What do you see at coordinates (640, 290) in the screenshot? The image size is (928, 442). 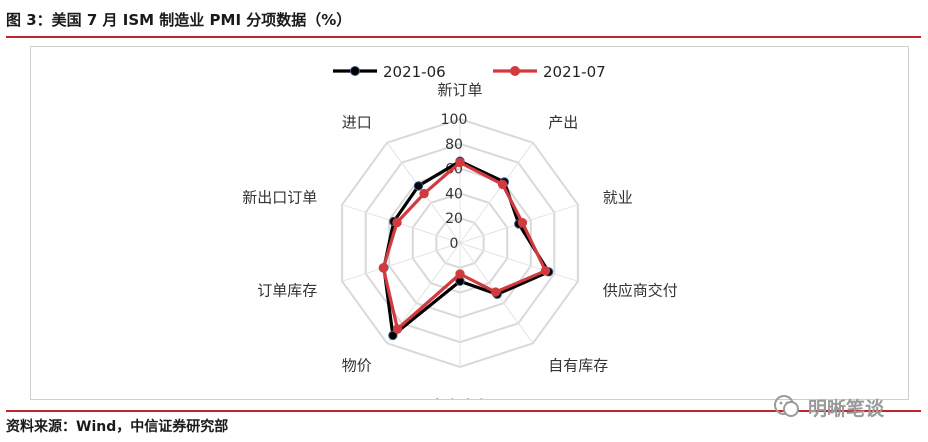 I see `axis-label: 供应商交付` at bounding box center [640, 290].